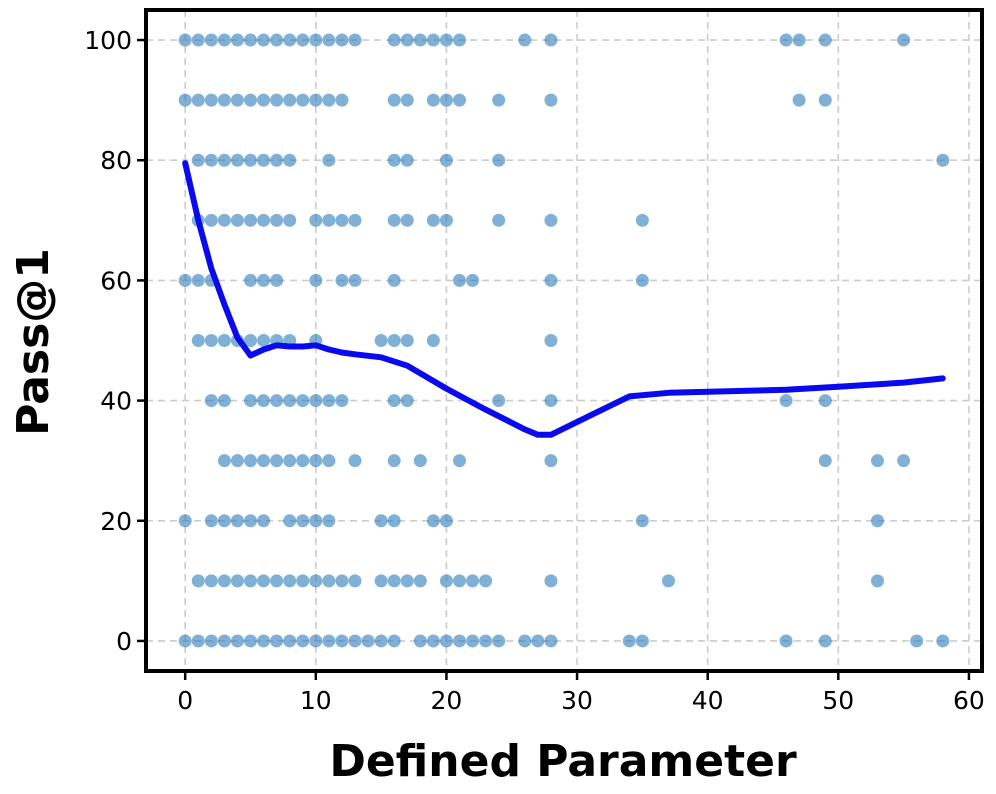 Image resolution: width=996 pixels, height=794 pixels. Describe the element at coordinates (124, 641) in the screenshot. I see `y-tick-label: 0` at that location.